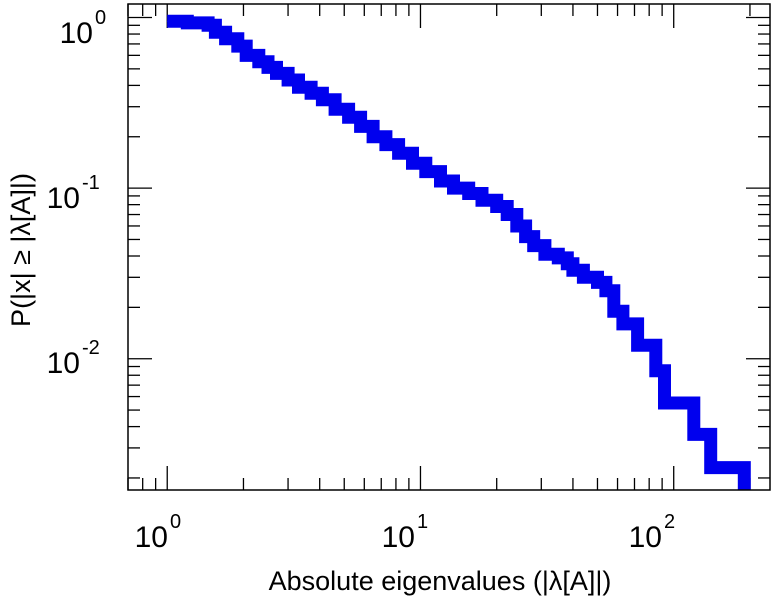 This screenshot has width=775, height=600. Describe the element at coordinates (76, 33) in the screenshot. I see `y-tick-label-0: 10` at that location.